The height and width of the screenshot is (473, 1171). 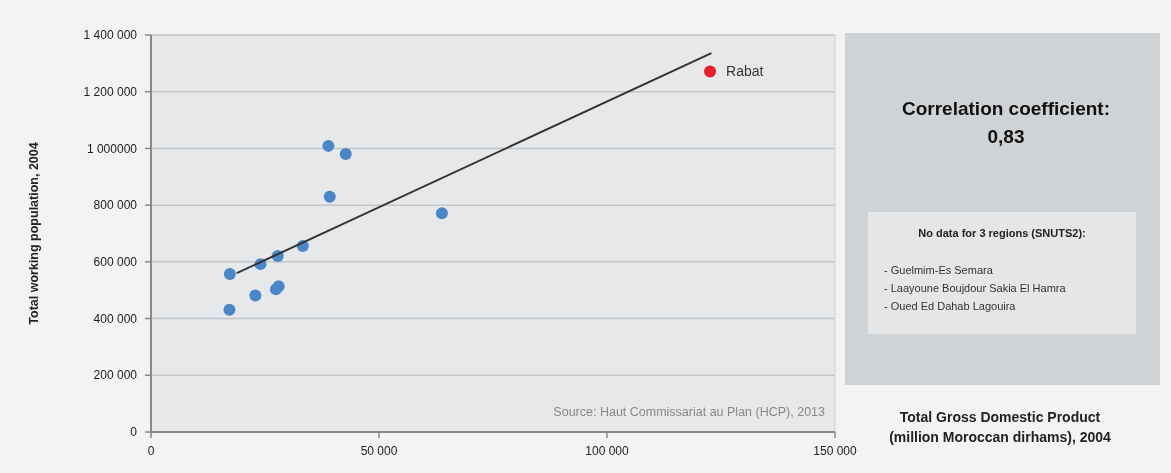 I want to click on y-tick-label: 1 000000, so click(x=112, y=148).